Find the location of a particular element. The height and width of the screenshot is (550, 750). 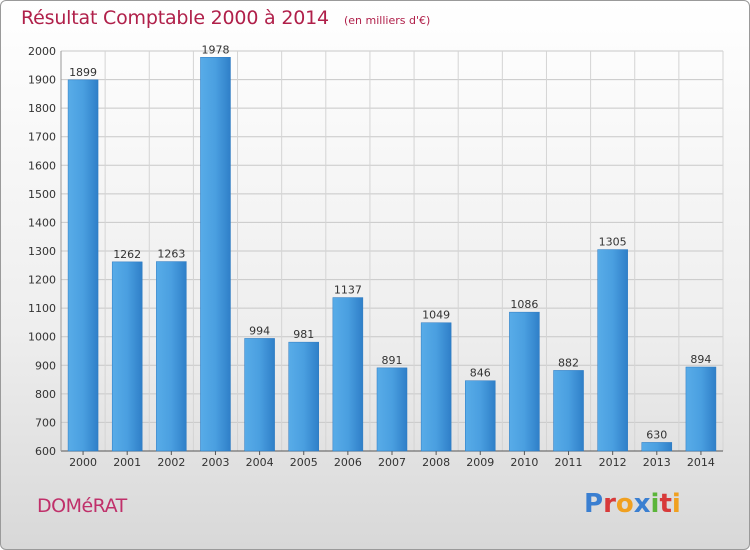

data-label: 846 is located at coordinates (480, 373).